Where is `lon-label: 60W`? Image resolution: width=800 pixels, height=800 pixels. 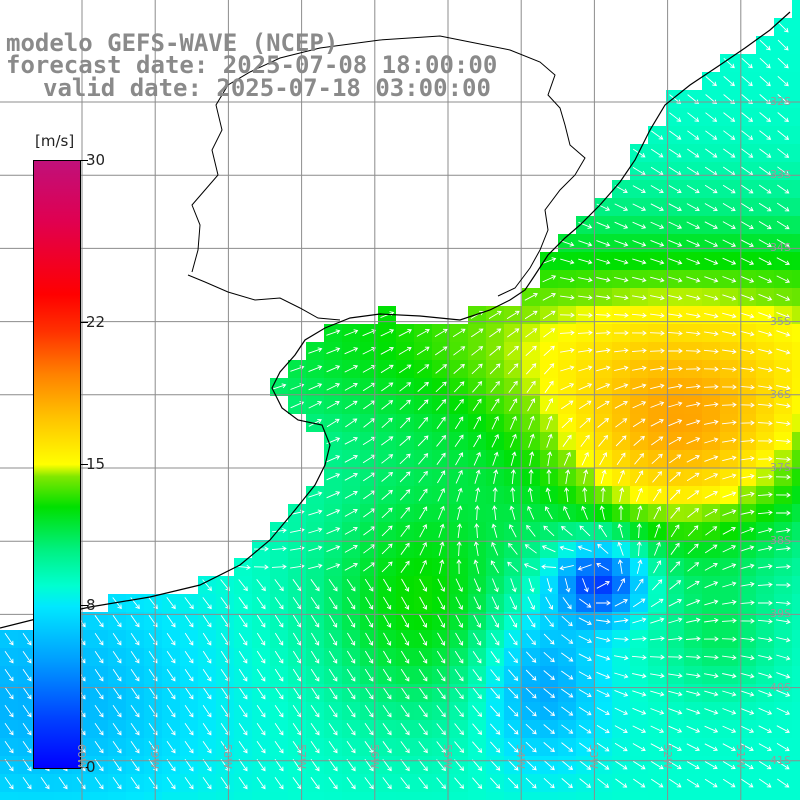 lon-label: 60W is located at coordinates (81, 756).